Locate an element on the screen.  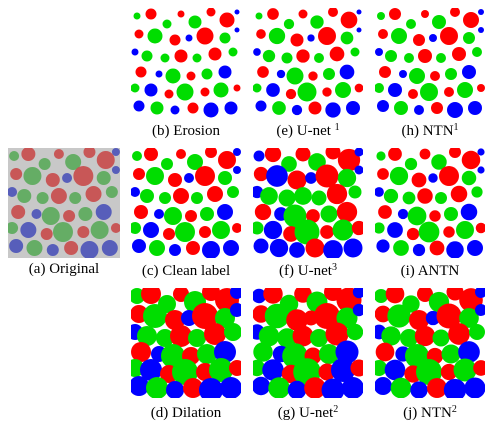
panel-f-unet3 is located at coordinates (308, 203).